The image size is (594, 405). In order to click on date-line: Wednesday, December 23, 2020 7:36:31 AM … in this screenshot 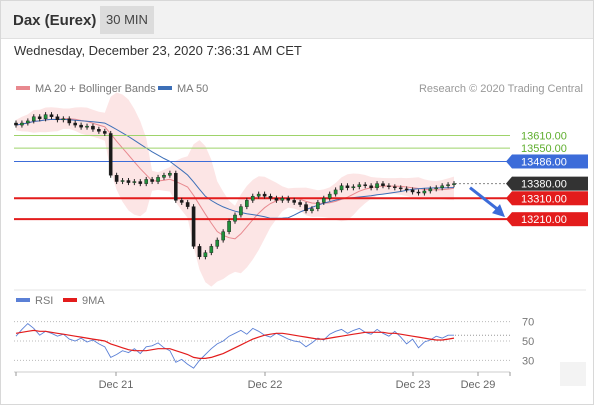, I will do `click(158, 50)`.